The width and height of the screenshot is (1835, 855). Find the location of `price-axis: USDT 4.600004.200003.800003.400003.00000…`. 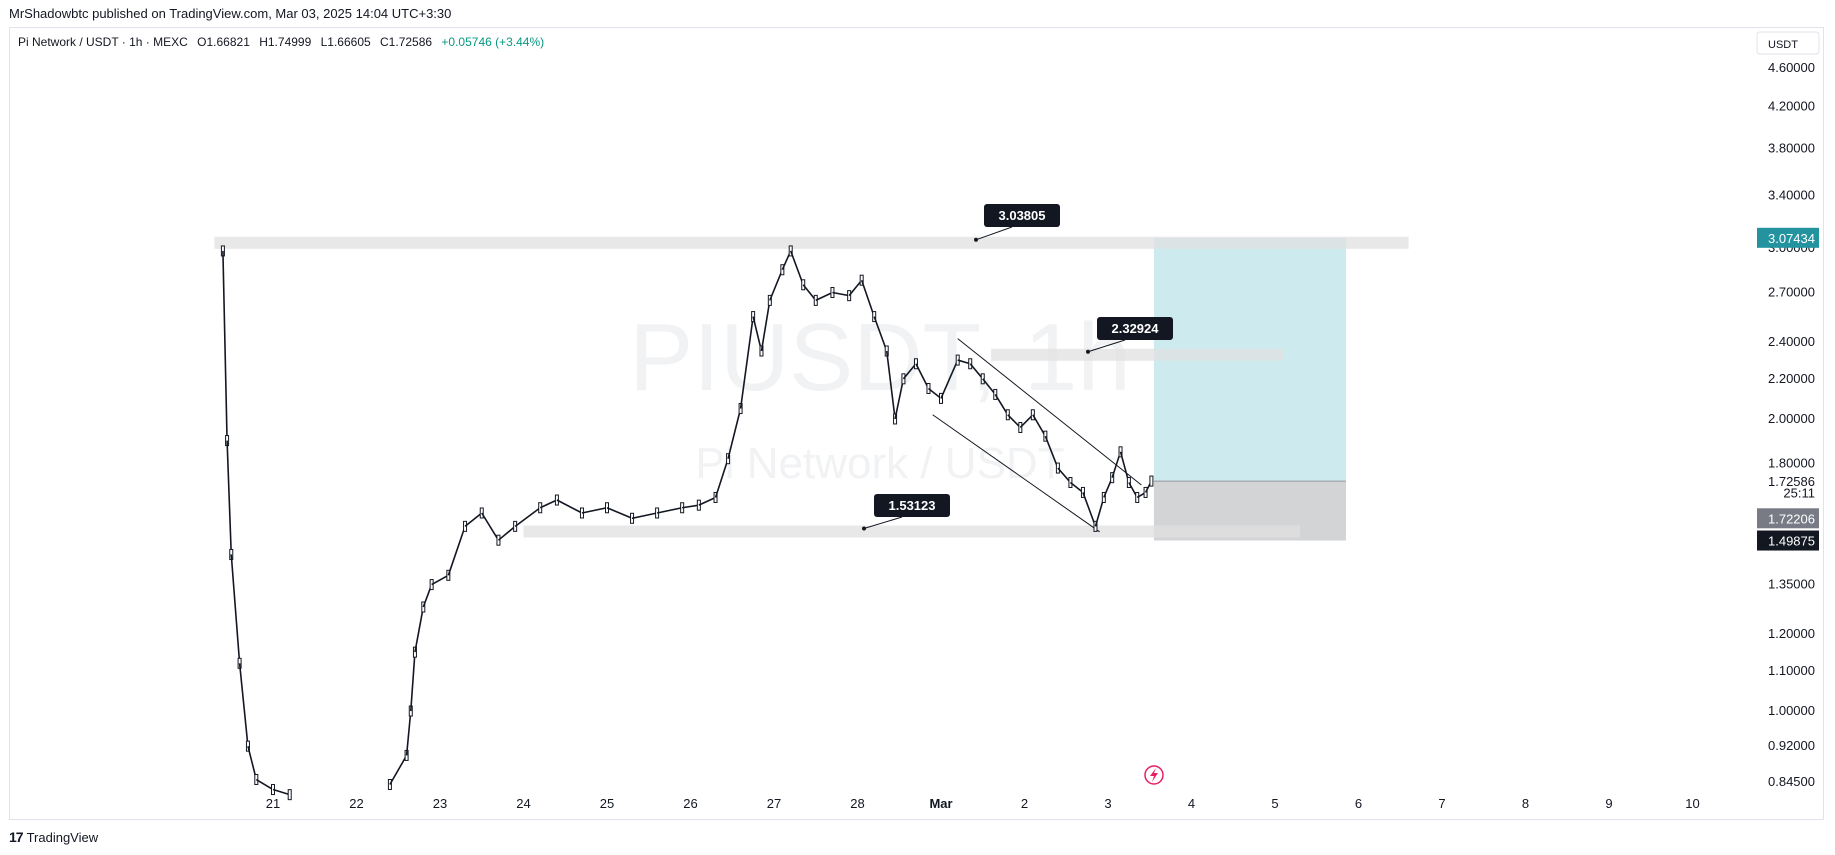

price-axis: USDT 4.600004.200003.800003.400003.00000… is located at coordinates (1788, 410).